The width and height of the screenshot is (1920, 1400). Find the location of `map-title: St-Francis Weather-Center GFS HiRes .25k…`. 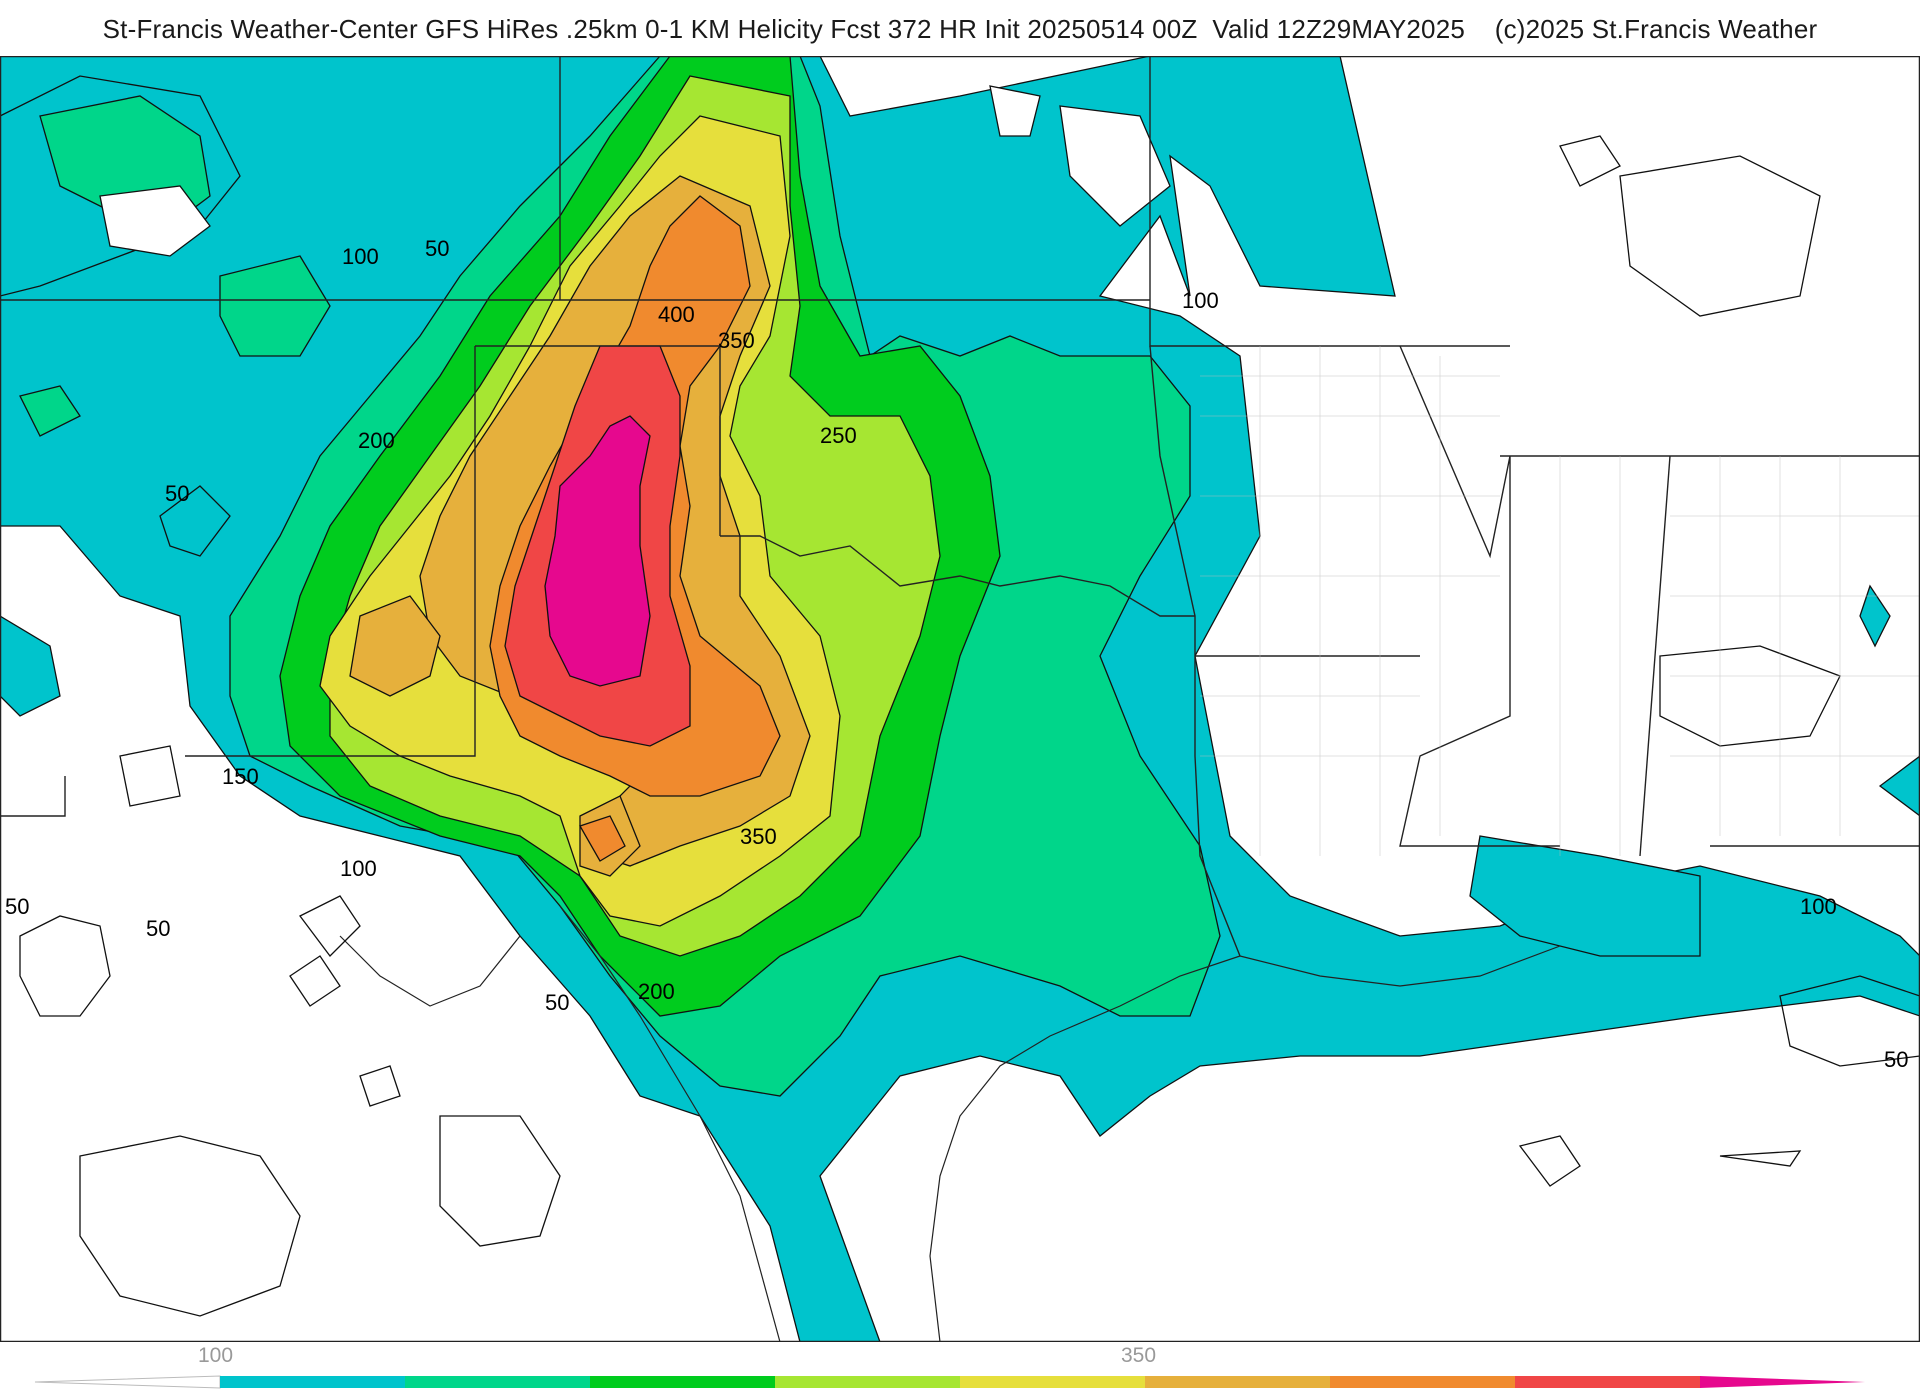

map-title: St-Francis Weather-Center GFS HiRes .25k… is located at coordinates (960, 29).